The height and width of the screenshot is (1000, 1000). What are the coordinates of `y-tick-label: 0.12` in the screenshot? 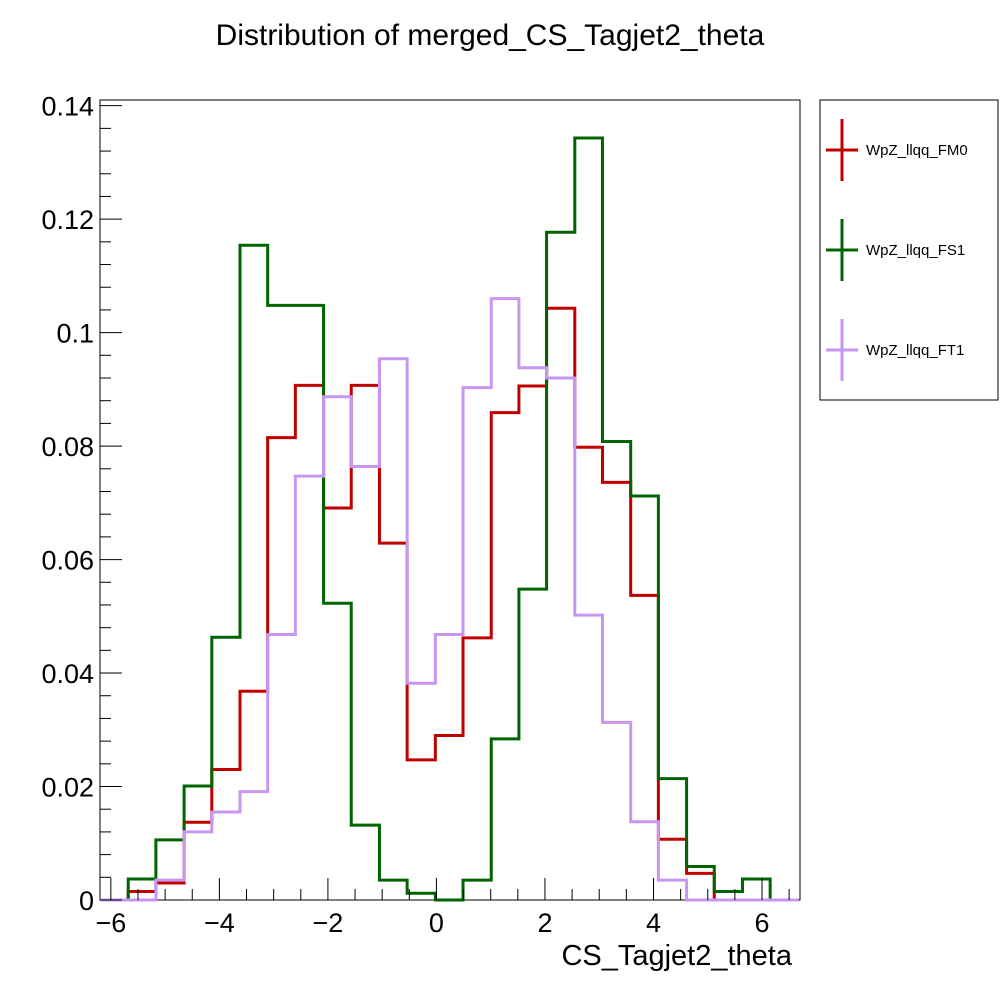 It's located at (67, 220).